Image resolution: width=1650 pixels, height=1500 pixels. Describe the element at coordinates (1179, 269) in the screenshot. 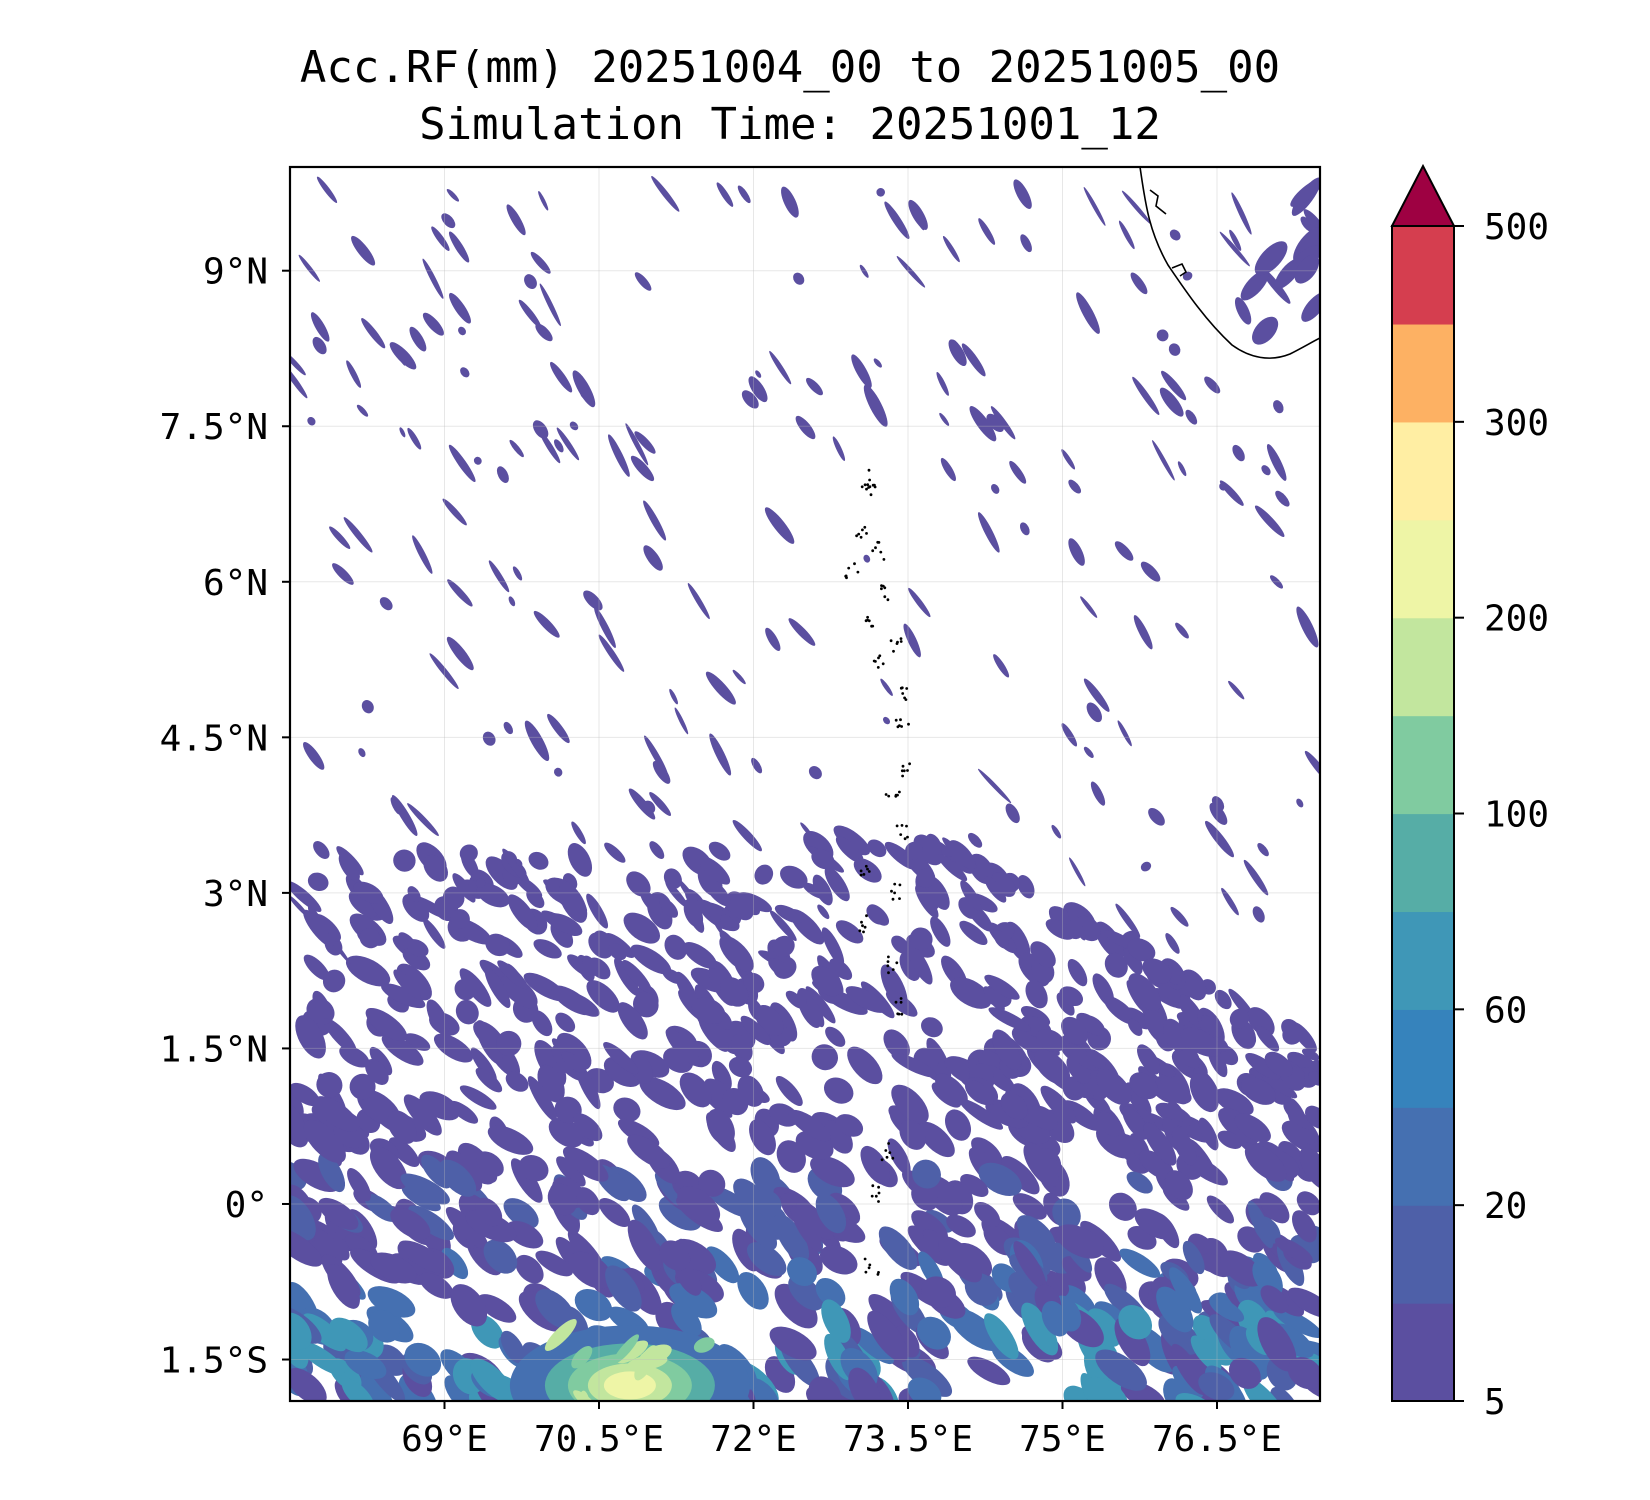

I see `sri-lanka-inlet` at that location.